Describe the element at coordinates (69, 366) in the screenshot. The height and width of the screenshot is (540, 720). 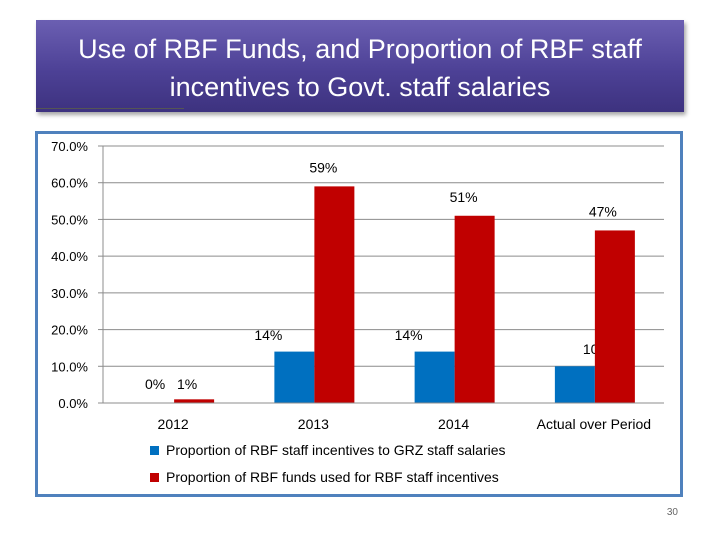
I see `y-tick-label: 10.0%` at that location.